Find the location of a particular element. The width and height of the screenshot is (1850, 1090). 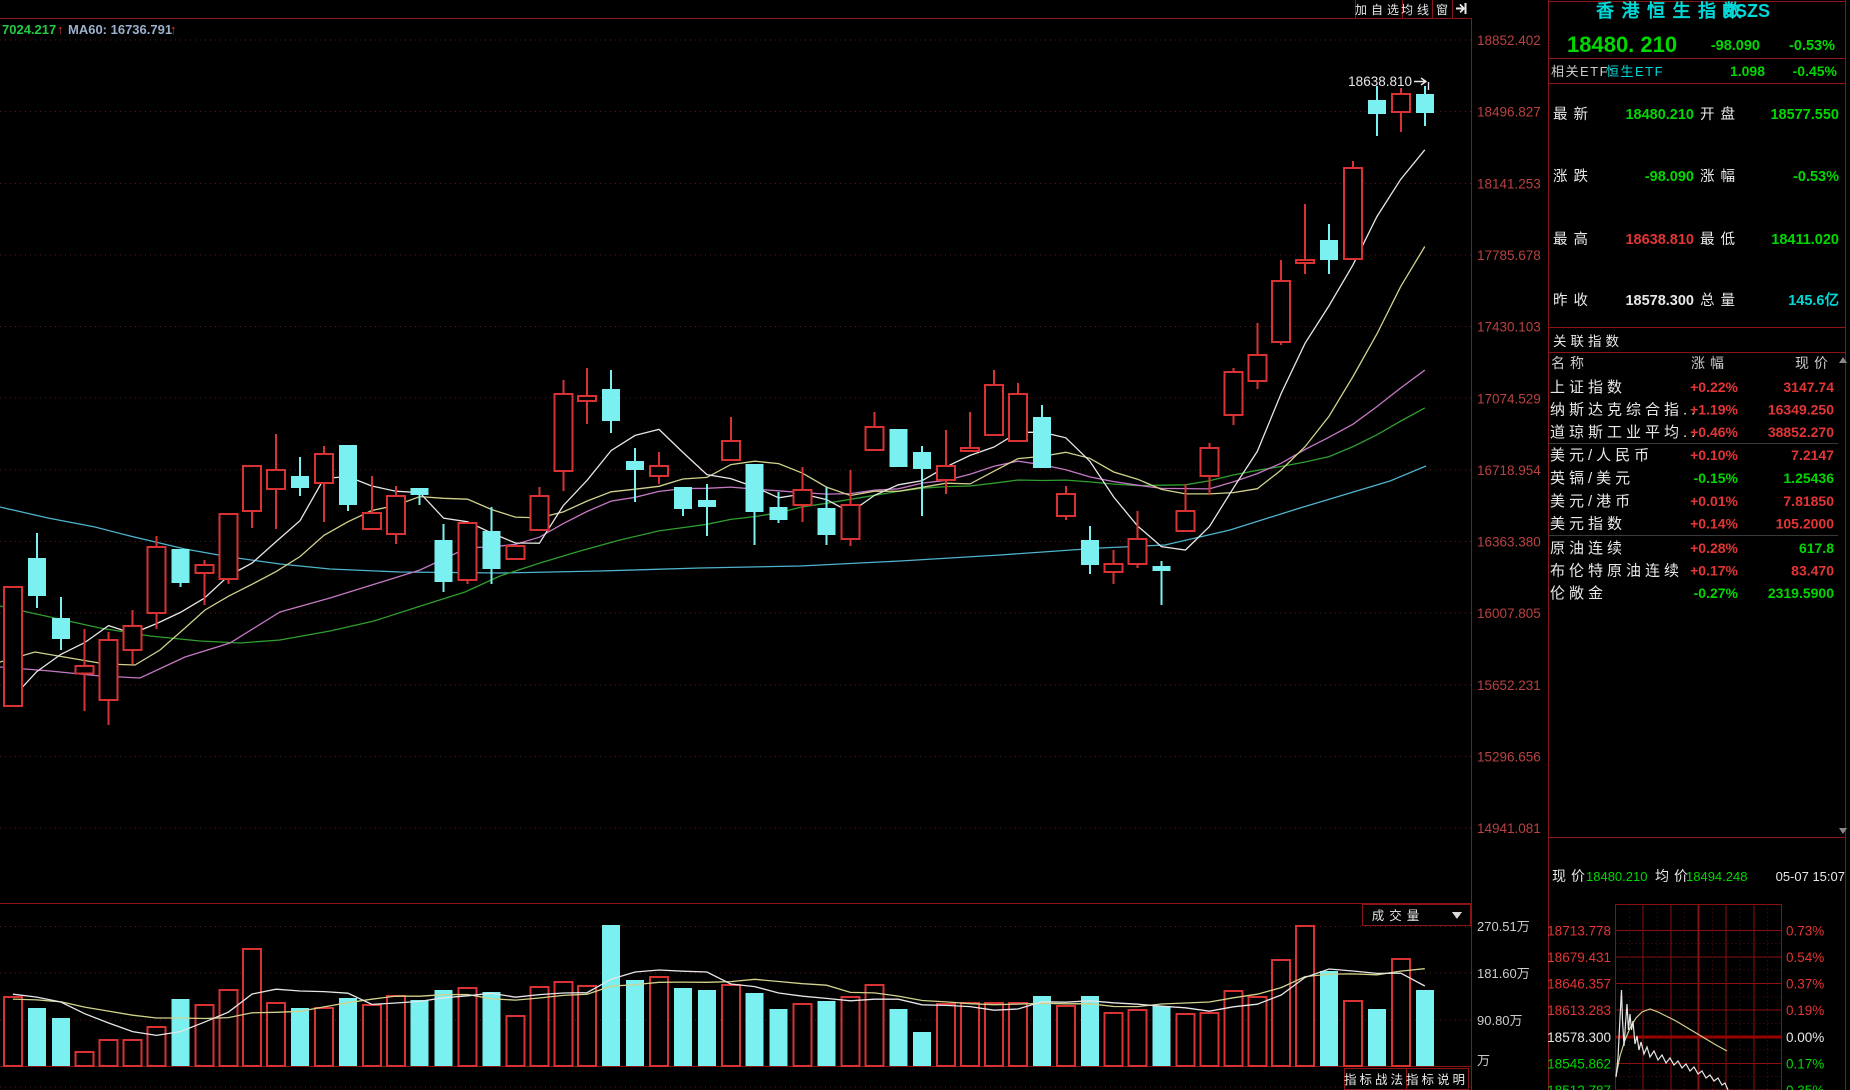

svg-text: 18577.550 is located at coordinates (1804, 115).